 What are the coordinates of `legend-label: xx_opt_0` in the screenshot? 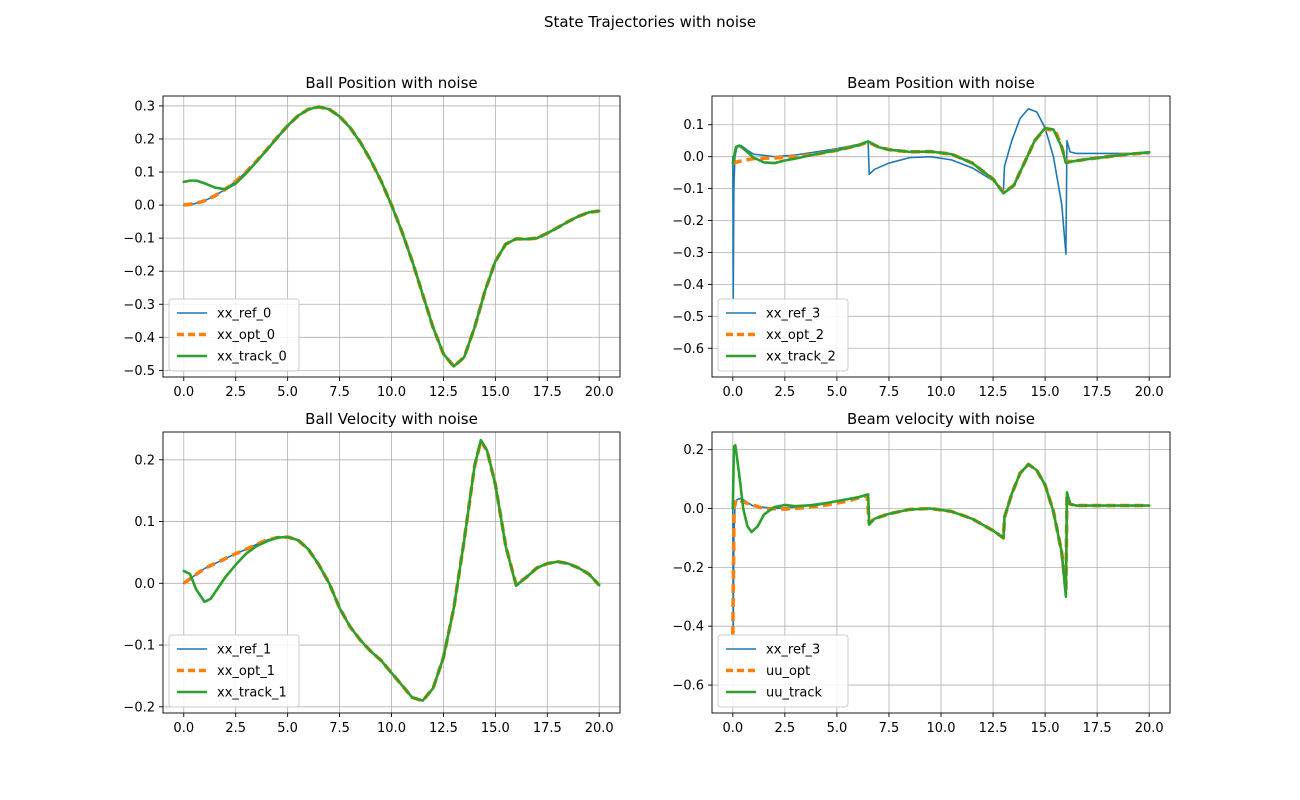 It's located at (246, 335).